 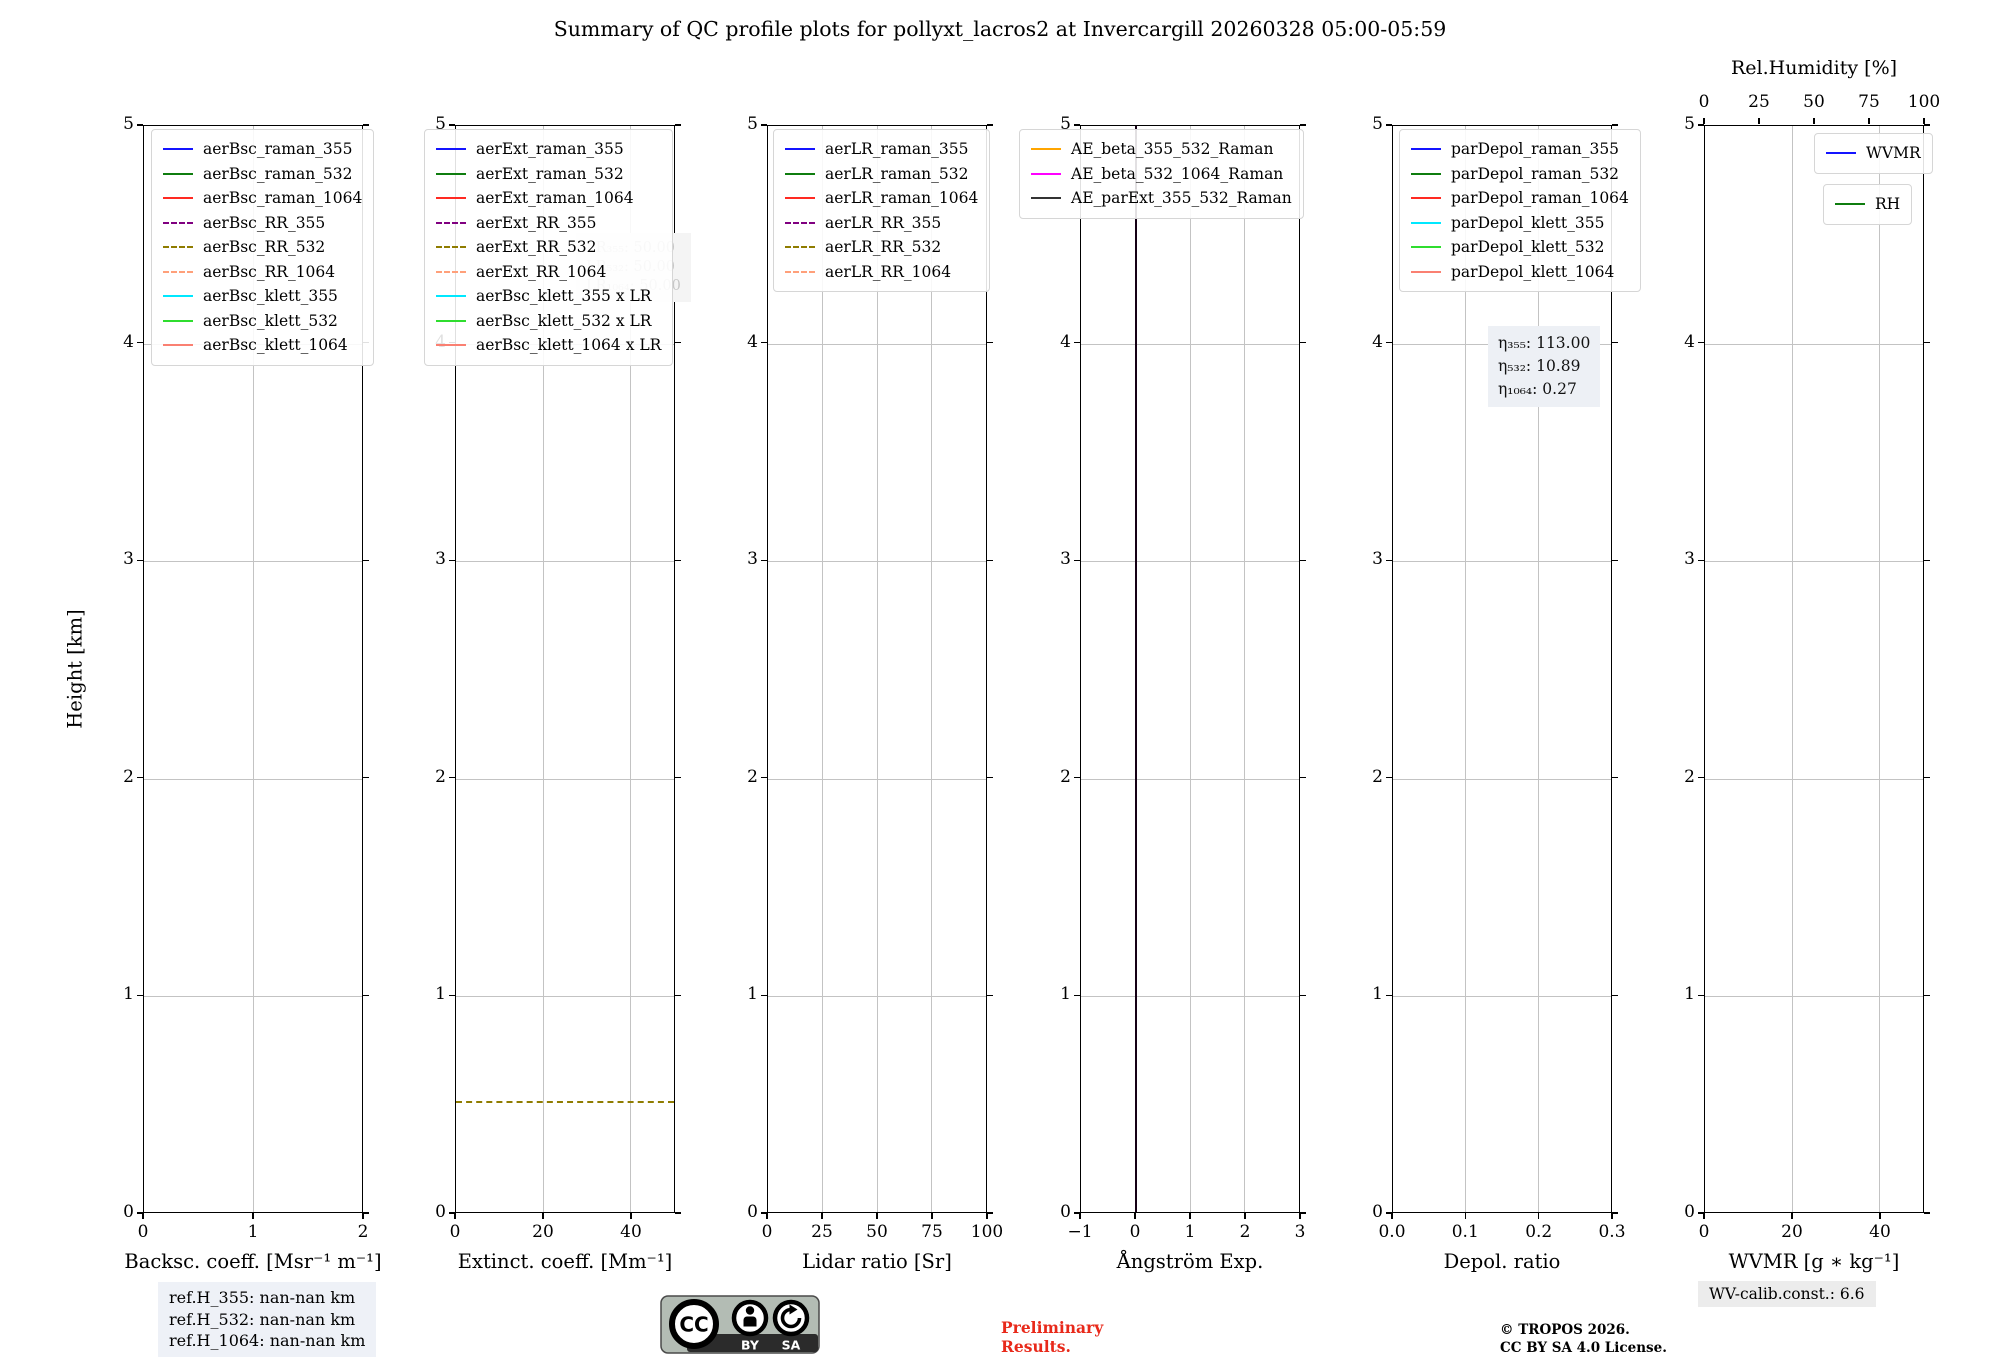 What do you see at coordinates (278, 149) in the screenshot?
I see `legend-label: aerBsc_raman_355` at bounding box center [278, 149].